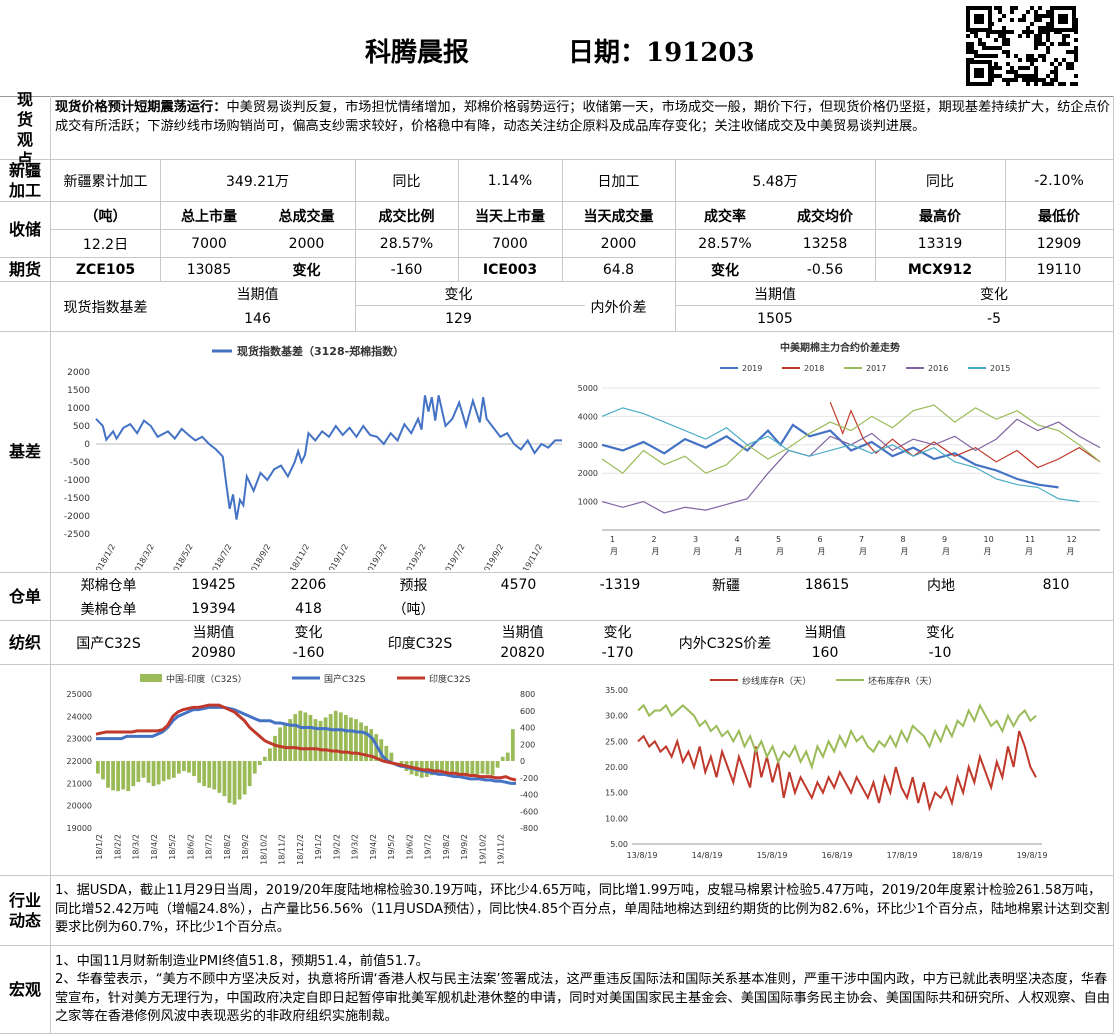 The width and height of the screenshot is (1114, 1035). Describe the element at coordinates (876, 368) in the screenshot. I see `chart2-legend-label: 2017` at that location.